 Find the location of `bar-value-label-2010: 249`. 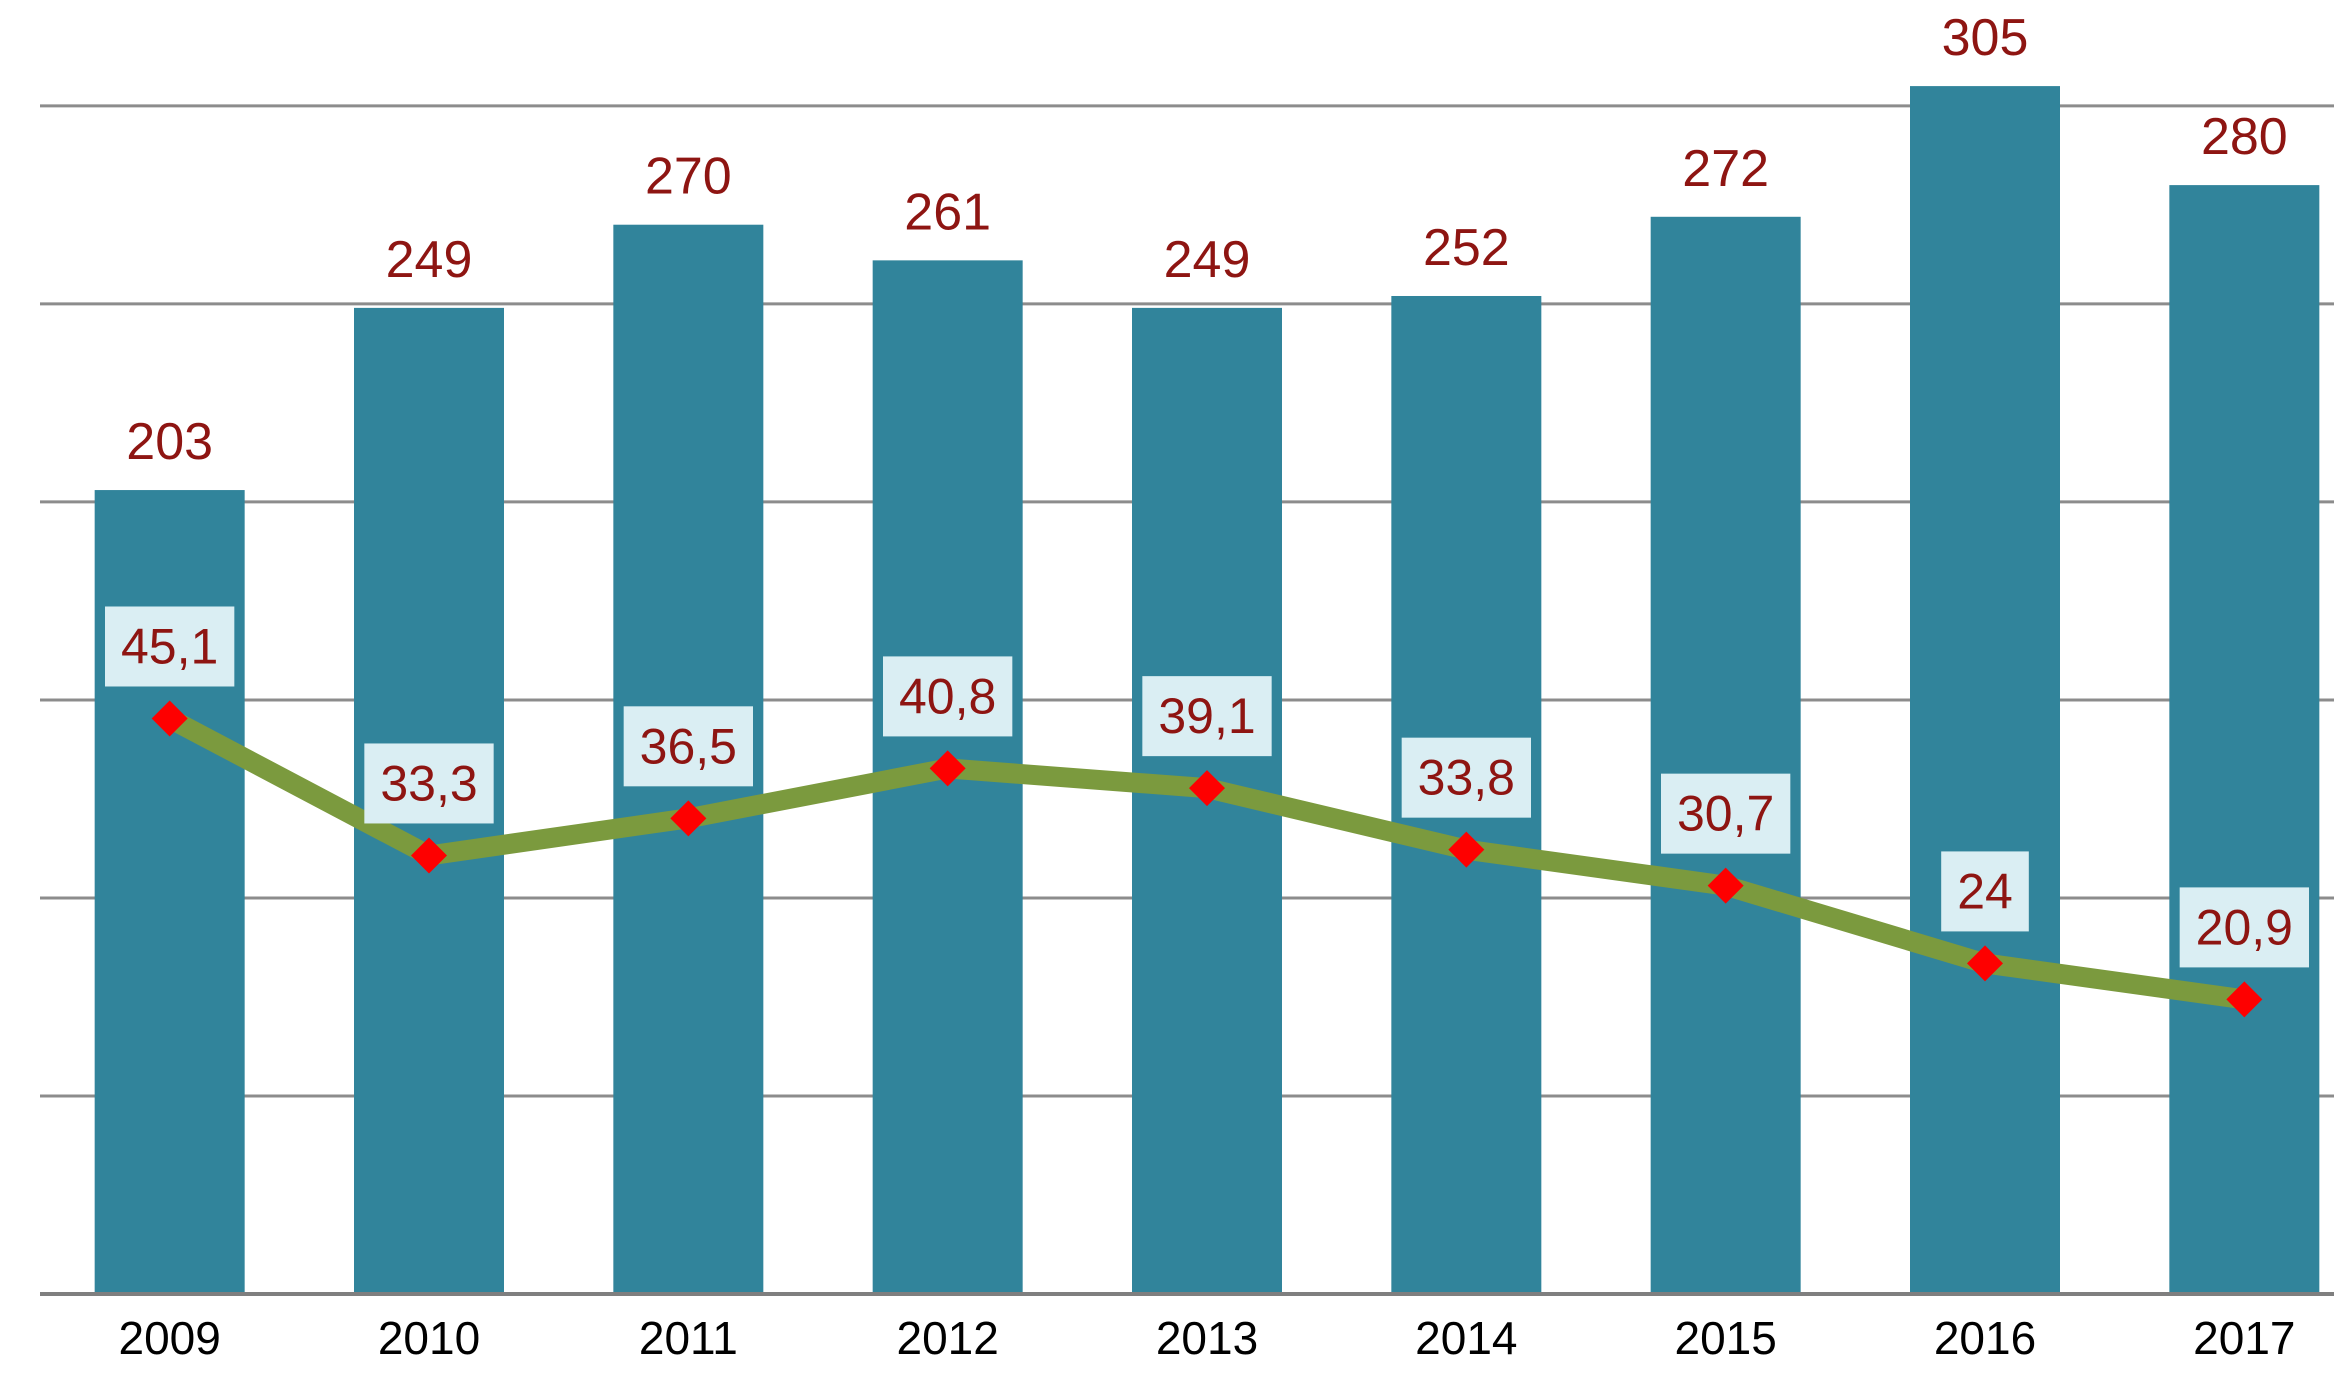

bar-value-label-2010: 249 is located at coordinates (429, 260).